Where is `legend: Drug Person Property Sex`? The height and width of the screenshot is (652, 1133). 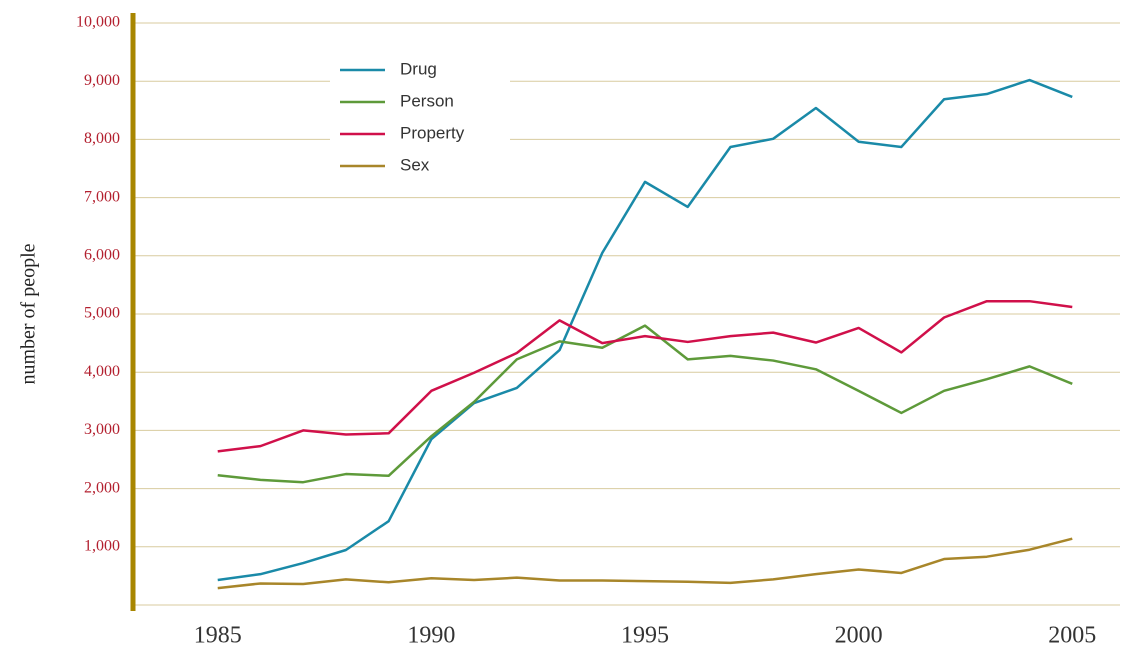
legend: Drug Person Property Sex is located at coordinates (420, 119).